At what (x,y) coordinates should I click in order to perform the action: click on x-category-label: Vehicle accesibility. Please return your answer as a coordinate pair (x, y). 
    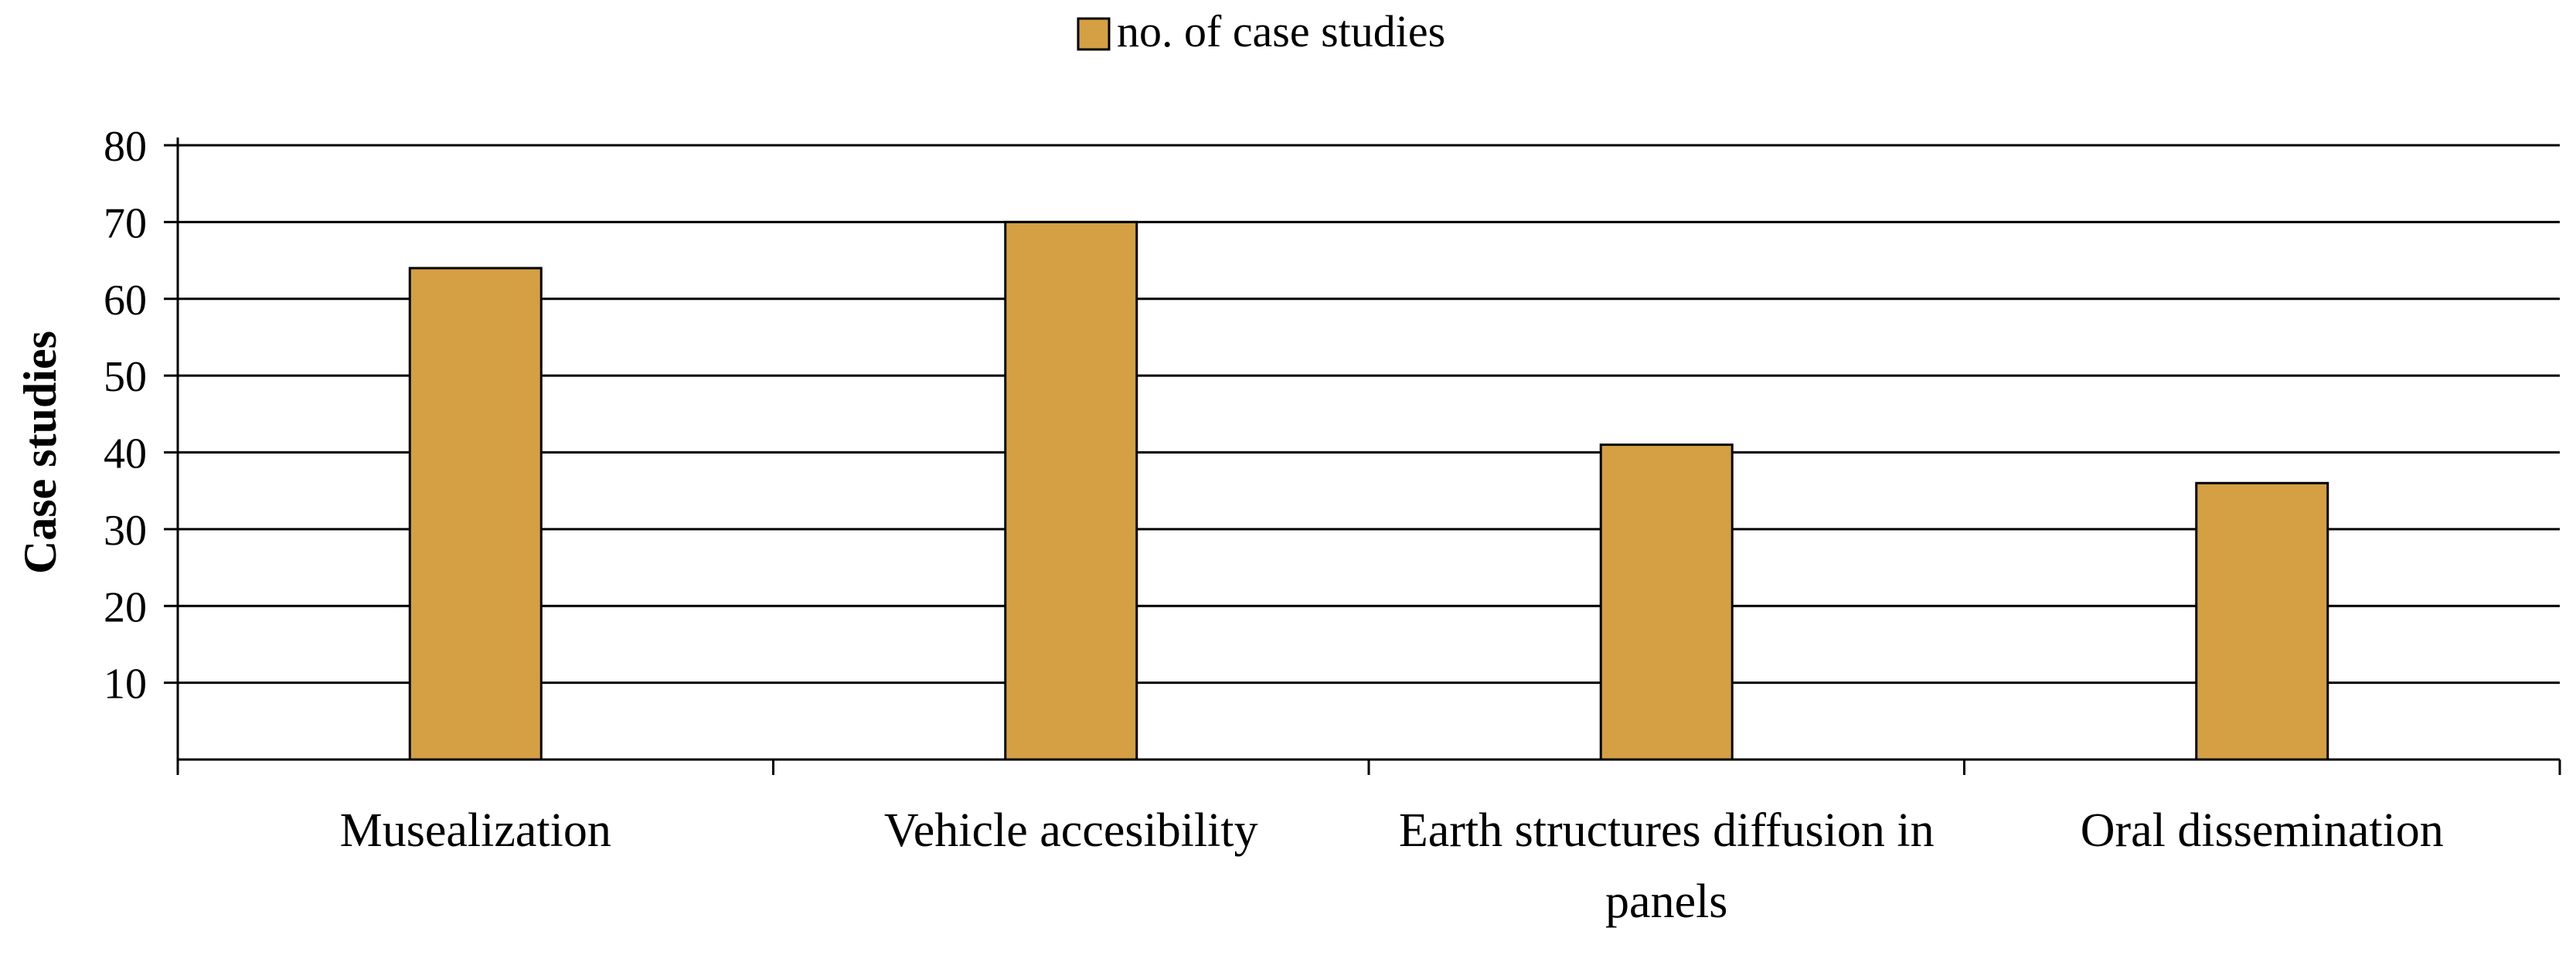
    Looking at the image, I should click on (1071, 830).